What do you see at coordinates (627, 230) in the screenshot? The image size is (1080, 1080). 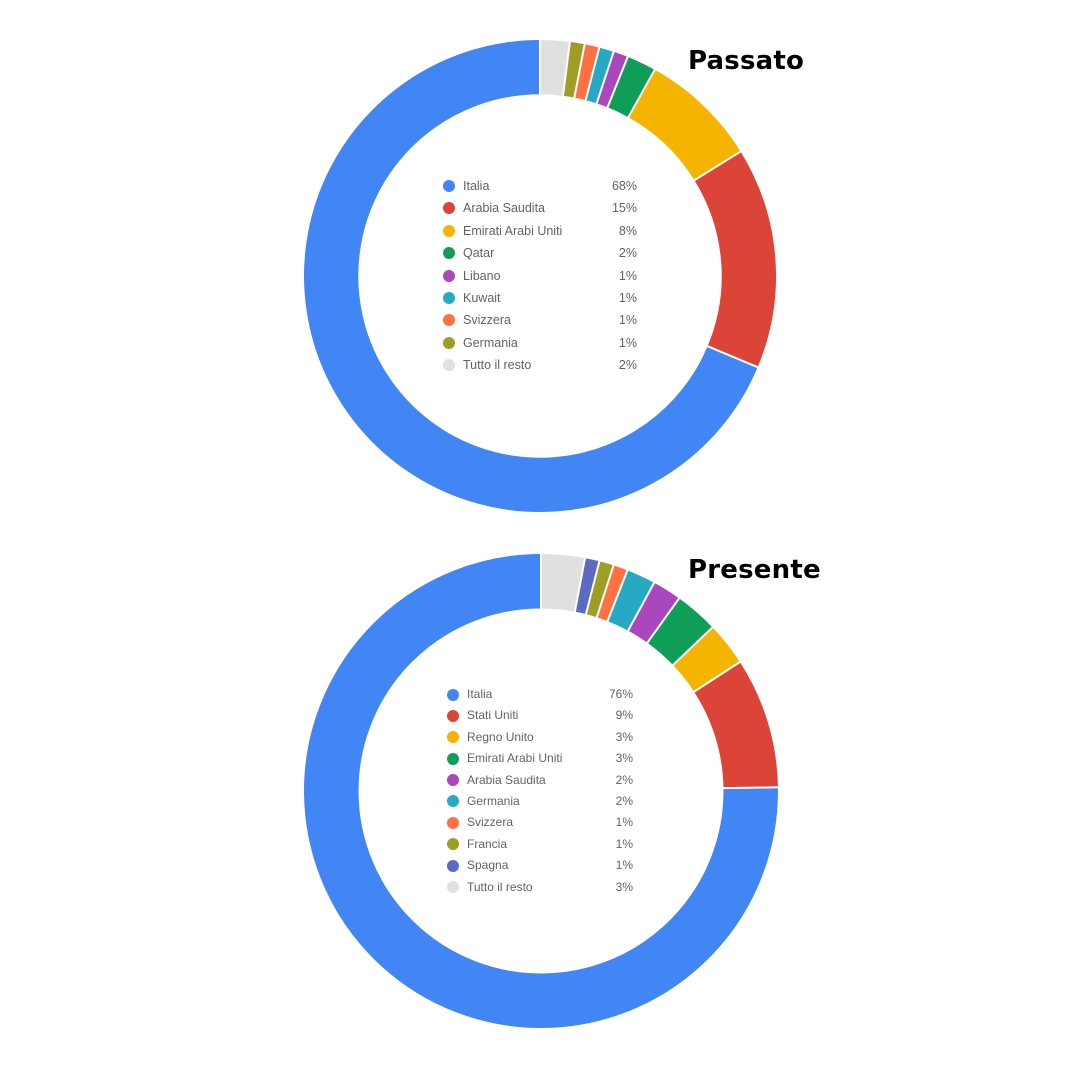 I see `legend-value: 8%` at bounding box center [627, 230].